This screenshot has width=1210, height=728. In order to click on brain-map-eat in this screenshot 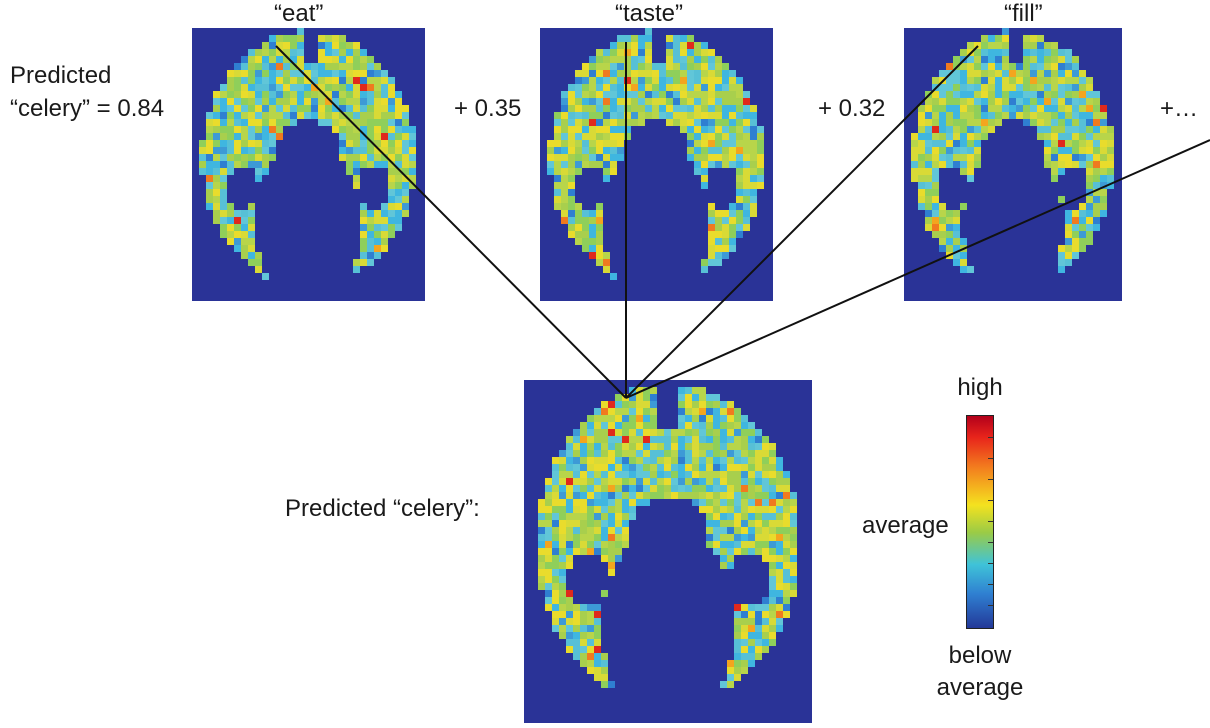, I will do `click(308, 164)`.